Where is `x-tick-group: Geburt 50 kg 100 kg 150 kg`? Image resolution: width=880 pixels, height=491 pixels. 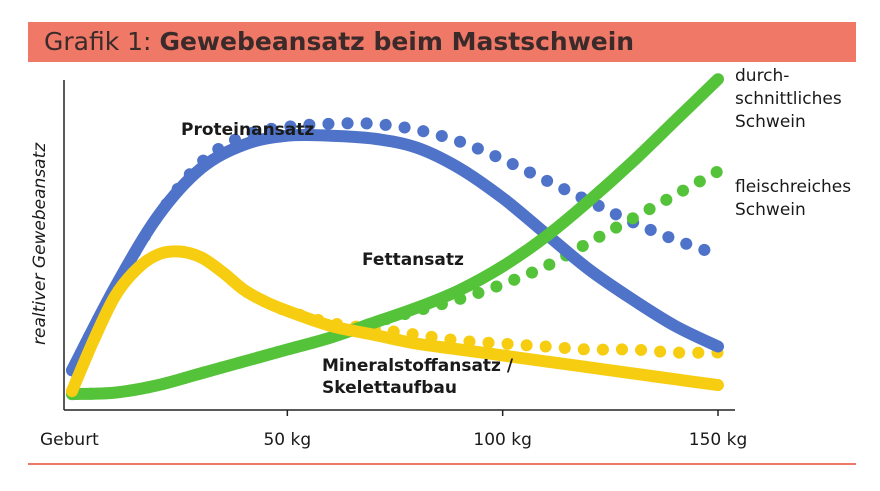
x-tick-group: Geburt 50 kg 100 kg 150 kg is located at coordinates (393, 430).